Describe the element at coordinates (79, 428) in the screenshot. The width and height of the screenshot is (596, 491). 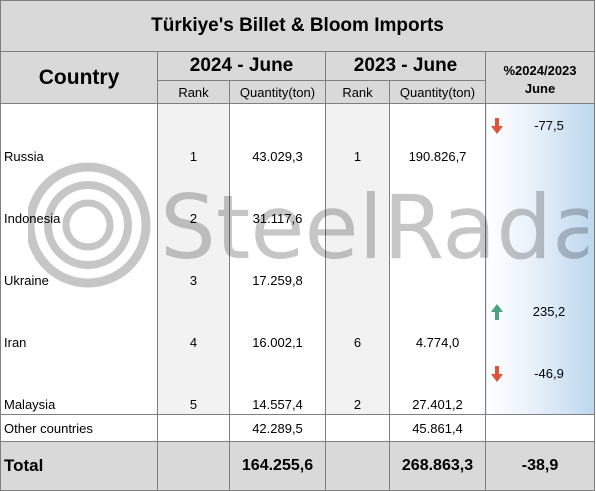
I see `other-countries-label: Other countries` at that location.